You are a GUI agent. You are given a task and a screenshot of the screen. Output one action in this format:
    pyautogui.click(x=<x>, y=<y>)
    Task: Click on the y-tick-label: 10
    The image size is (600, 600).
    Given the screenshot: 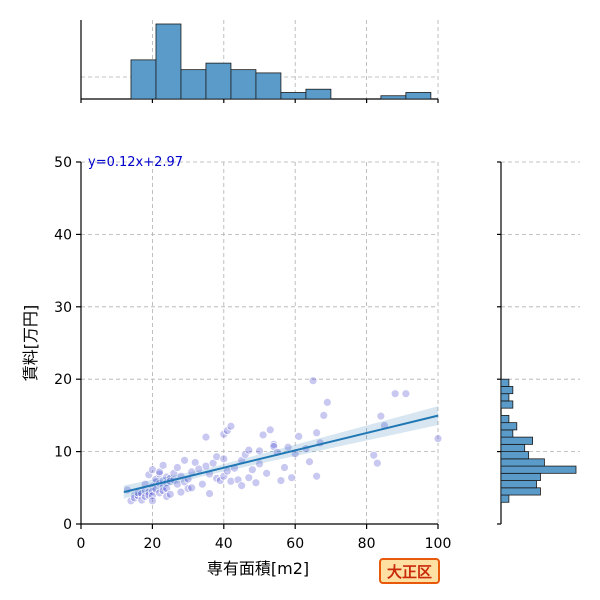 What is the action you would take?
    pyautogui.click(x=63, y=453)
    